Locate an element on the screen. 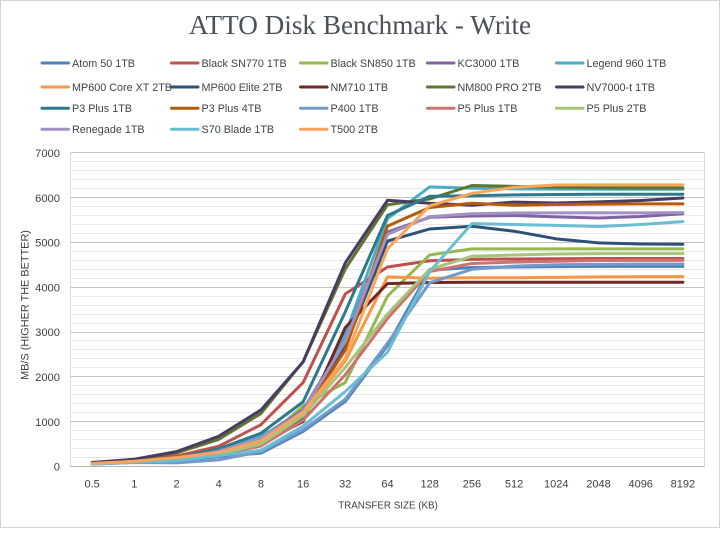 Image resolution: width=720 pixels, height=533 pixels. svg-text: 32 is located at coordinates (345, 485).